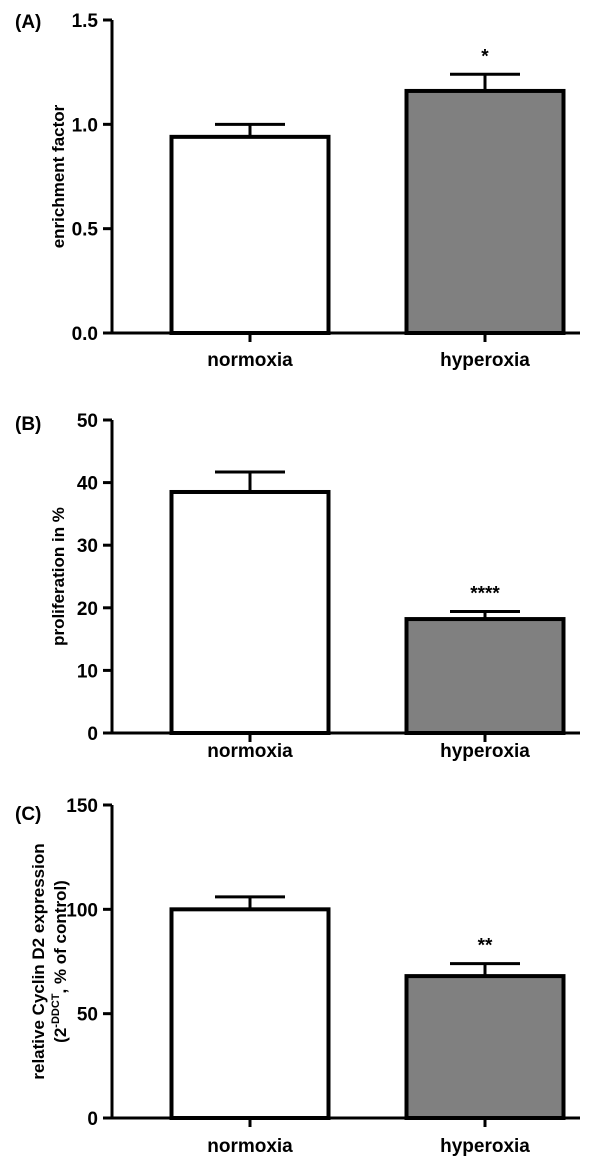 The height and width of the screenshot is (1160, 606). Describe the element at coordinates (60, 961) in the screenshot. I see `y-axis-label-line2: (2-DDCT, % of control)` at that location.